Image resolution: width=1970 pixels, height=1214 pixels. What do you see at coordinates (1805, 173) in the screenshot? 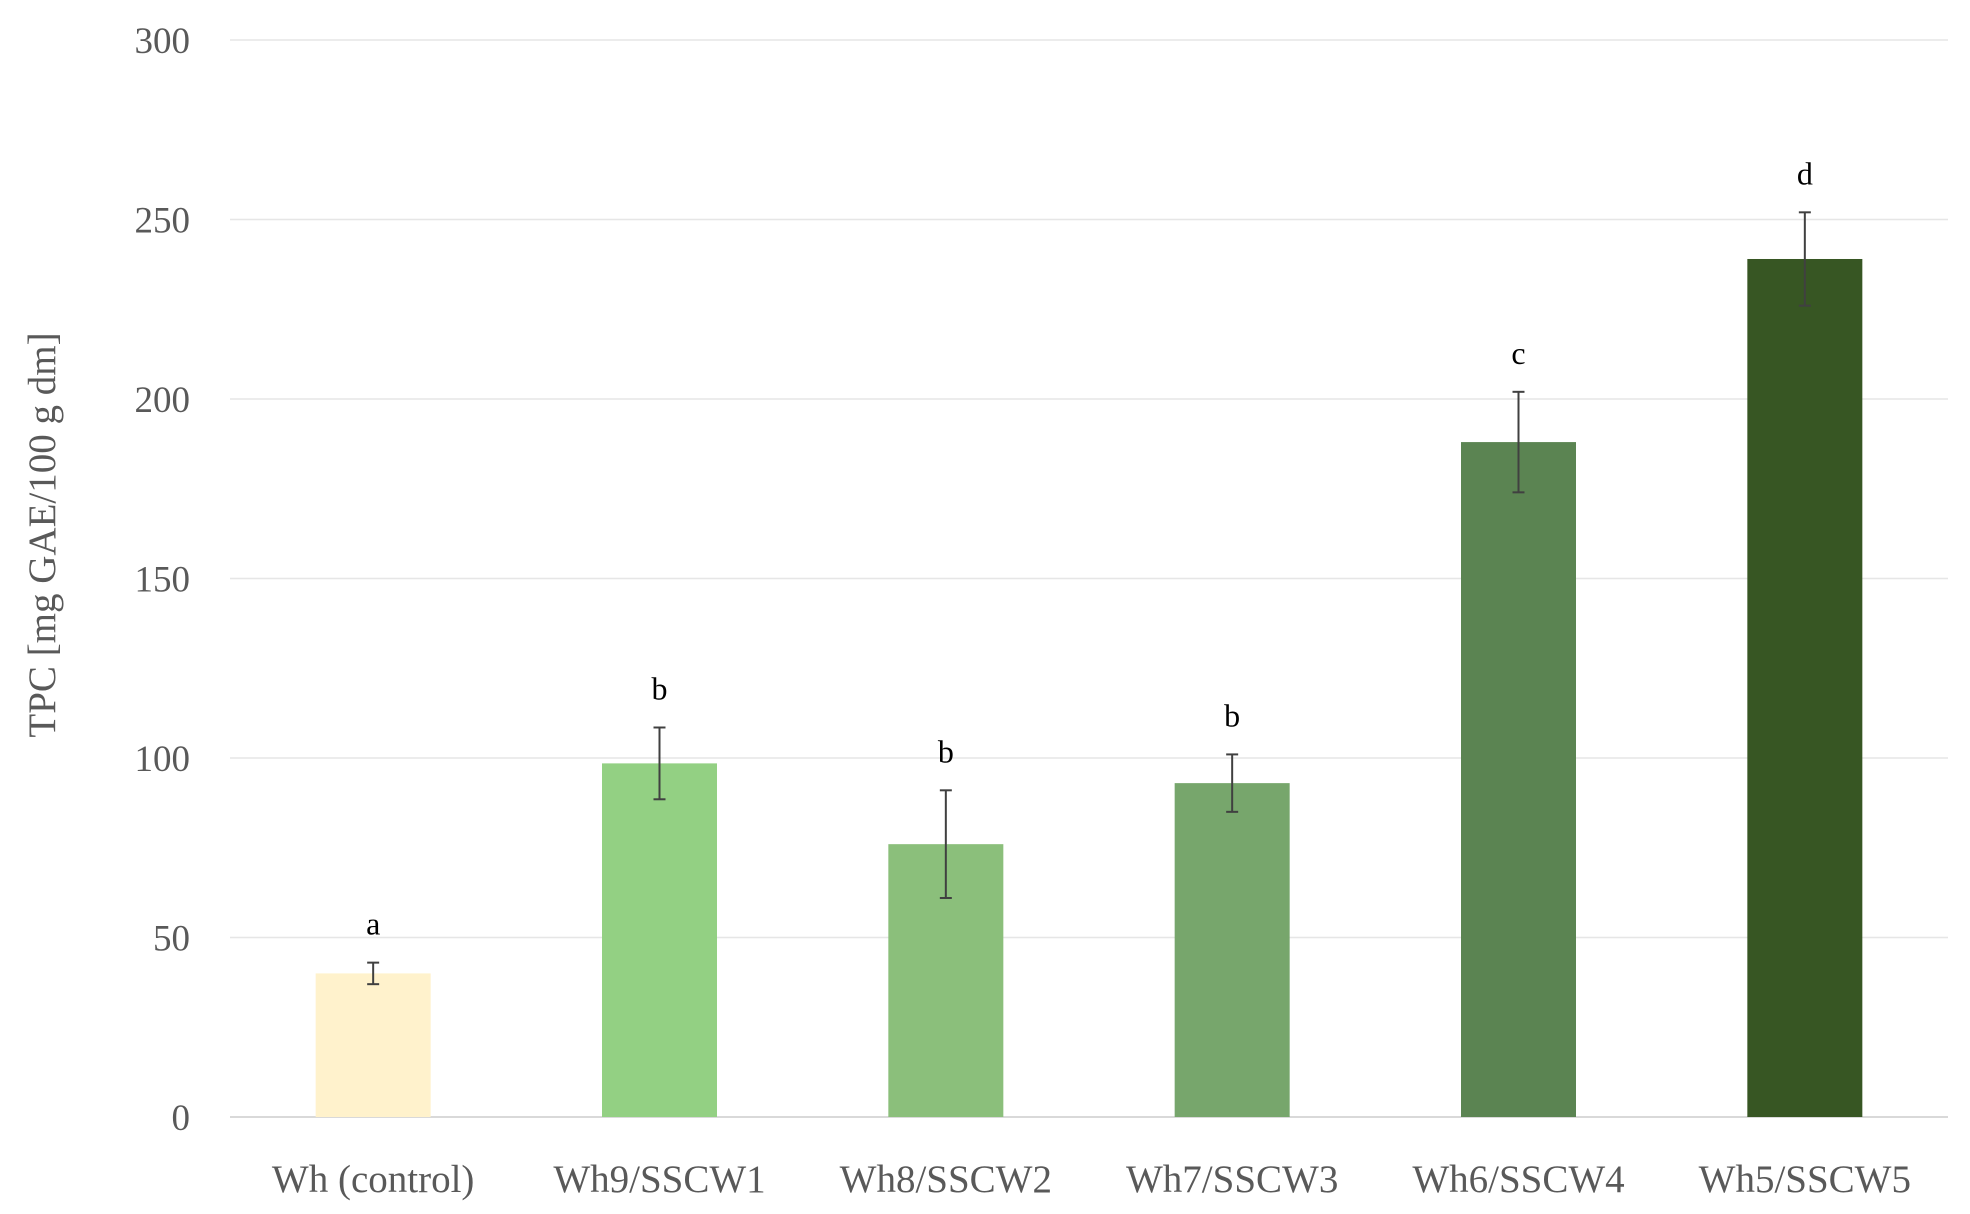
I see `significance-letter: d` at bounding box center [1805, 173].